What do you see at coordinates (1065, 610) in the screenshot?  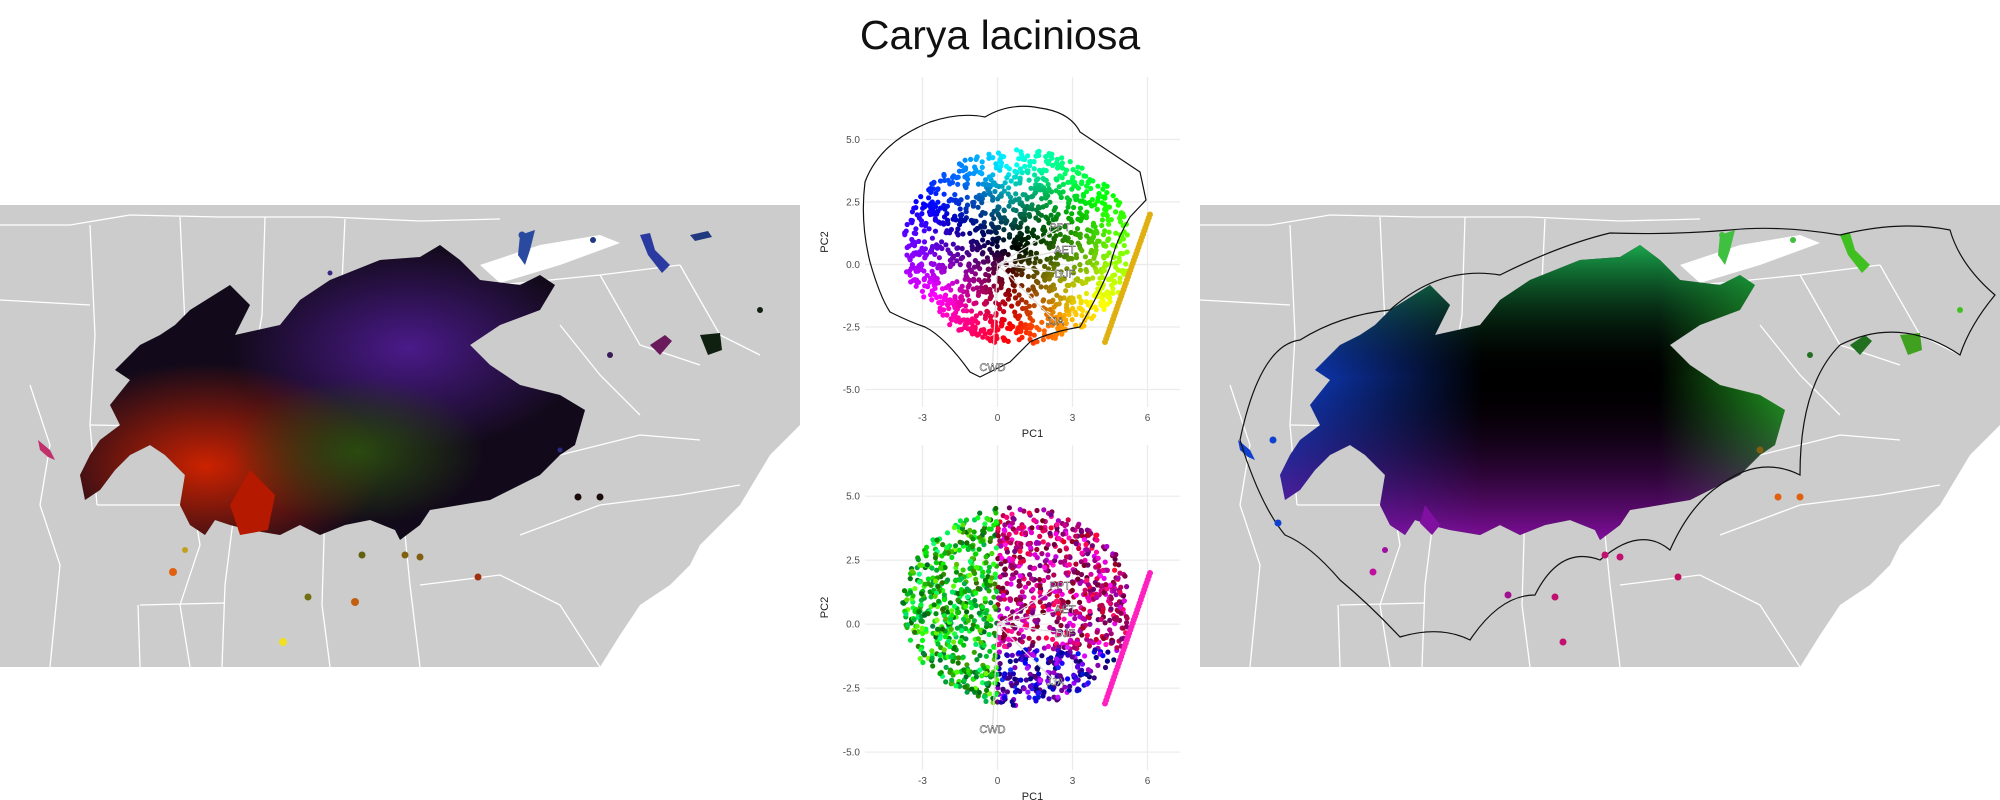 I see `loading-label: AET` at bounding box center [1065, 610].